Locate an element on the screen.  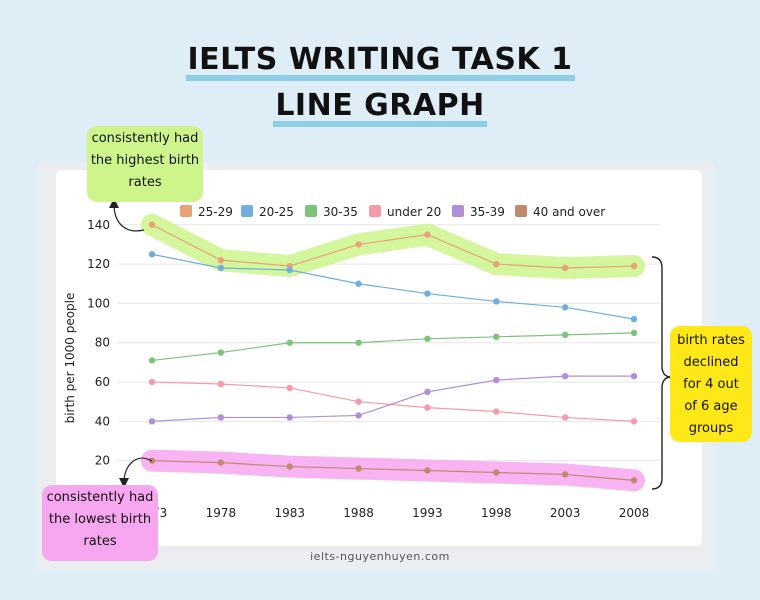
y-axis-label: birth per 1000 people is located at coordinates (70, 358).